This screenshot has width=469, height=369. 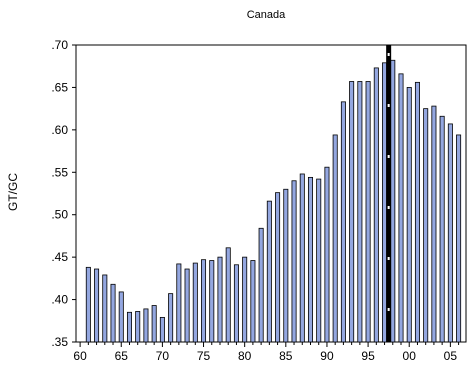 I want to click on x-tick-label: 70, so click(x=163, y=356).